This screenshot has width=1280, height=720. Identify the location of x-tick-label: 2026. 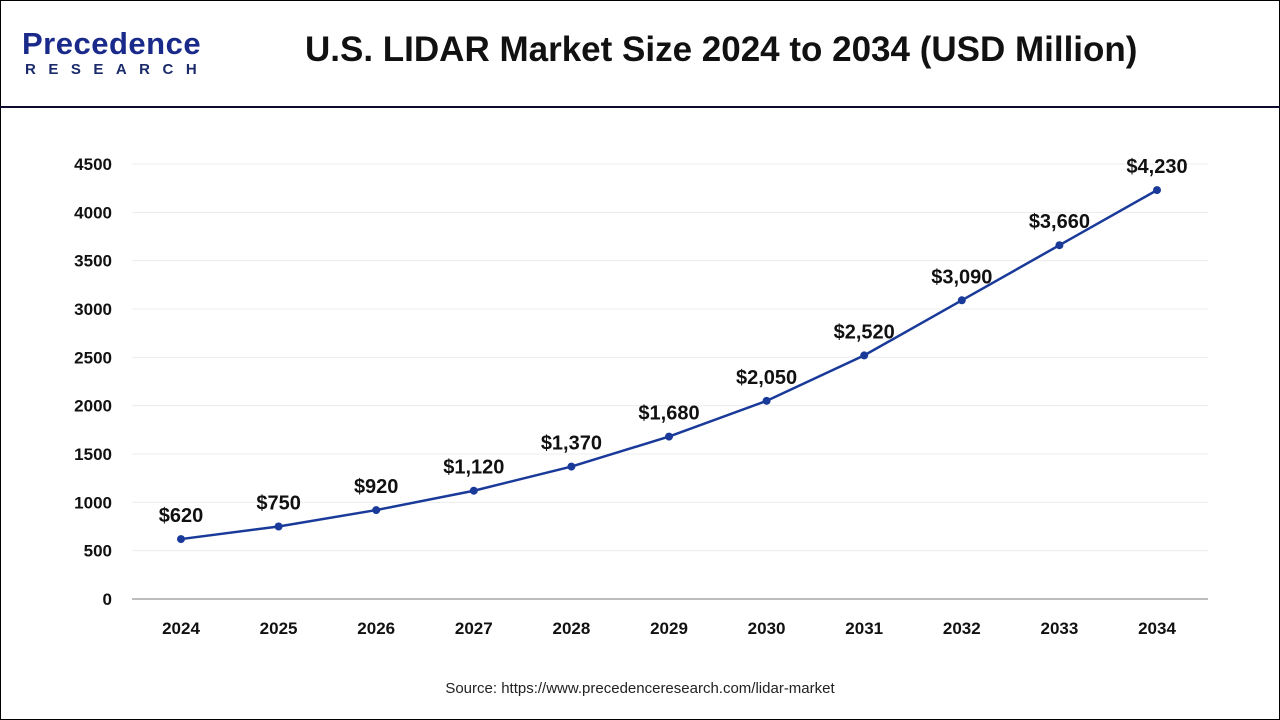
(376, 628).